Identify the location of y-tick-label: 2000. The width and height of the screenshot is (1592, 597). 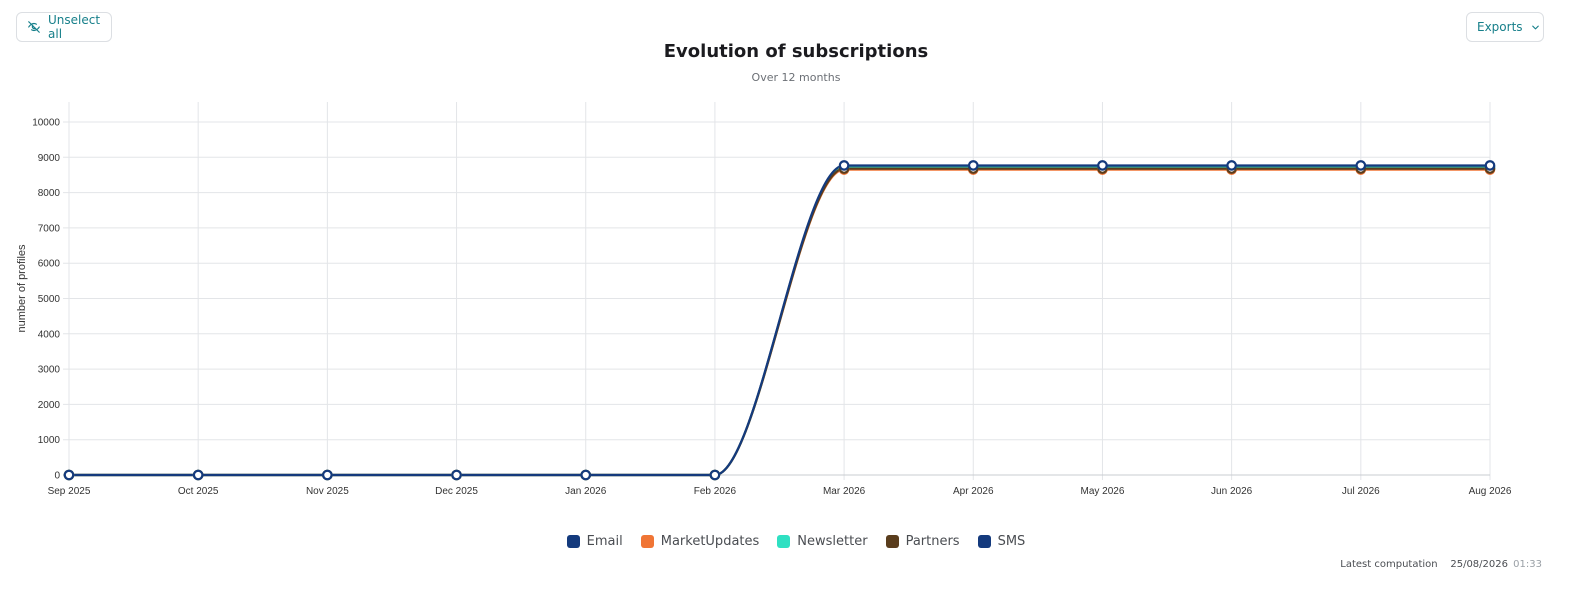
(49, 405).